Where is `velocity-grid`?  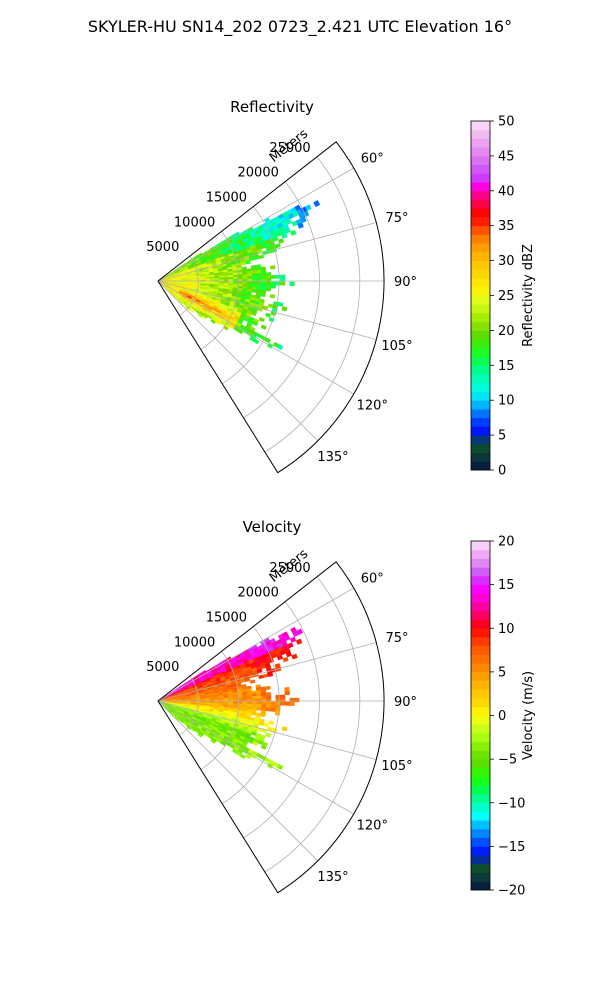 velocity-grid is located at coordinates (270, 724).